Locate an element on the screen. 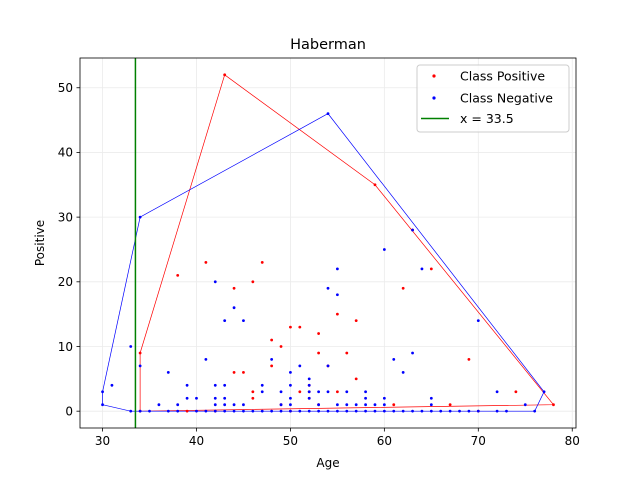 Image resolution: width=640 pixels, height=480 pixels. x-tick-label-70: 70 is located at coordinates (478, 441).